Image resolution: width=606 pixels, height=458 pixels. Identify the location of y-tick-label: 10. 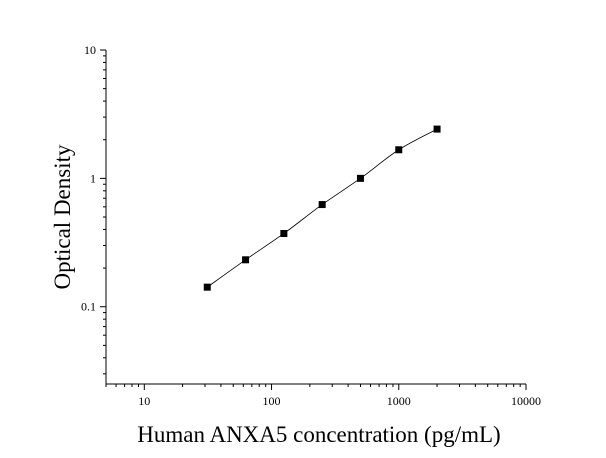
(90, 50).